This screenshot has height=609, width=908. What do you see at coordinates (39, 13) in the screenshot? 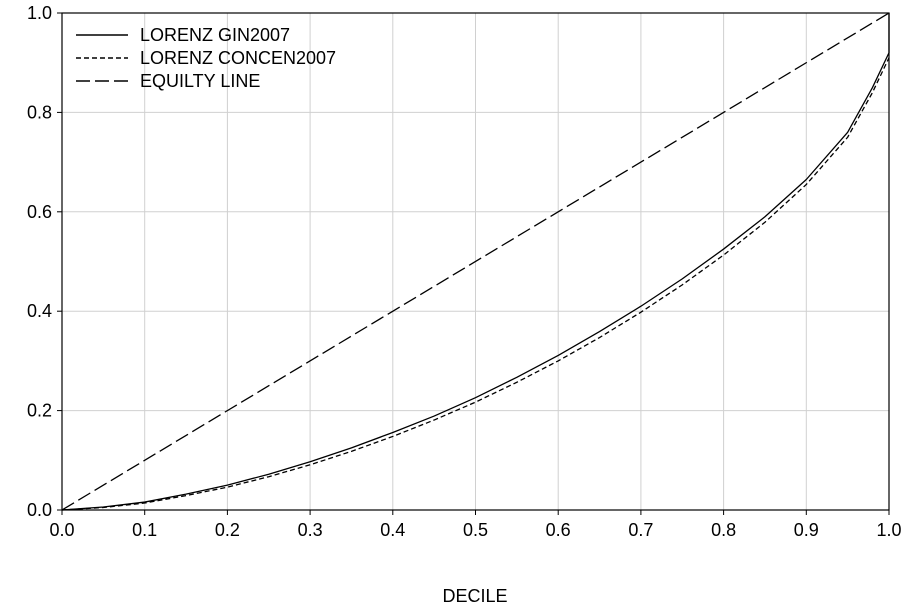
I see `y-tick-label: 1.0` at bounding box center [39, 13].